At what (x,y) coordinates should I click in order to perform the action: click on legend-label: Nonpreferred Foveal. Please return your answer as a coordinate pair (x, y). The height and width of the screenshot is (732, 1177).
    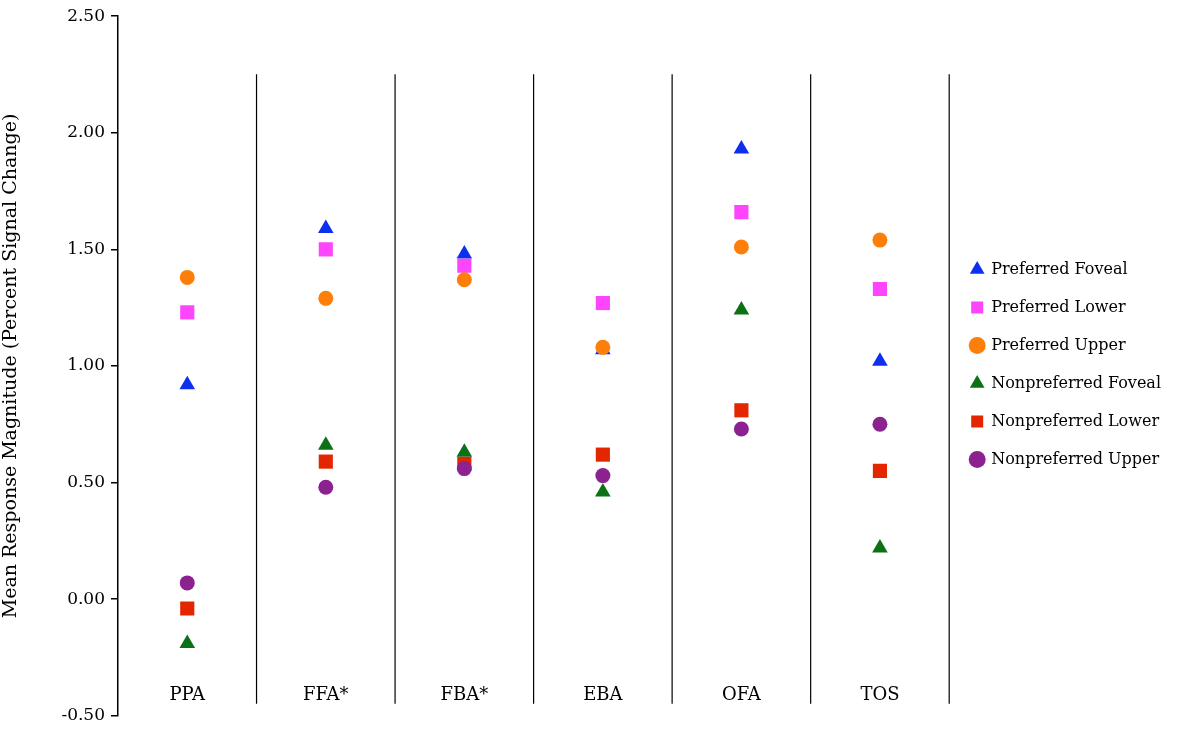
    Looking at the image, I should click on (1076, 382).